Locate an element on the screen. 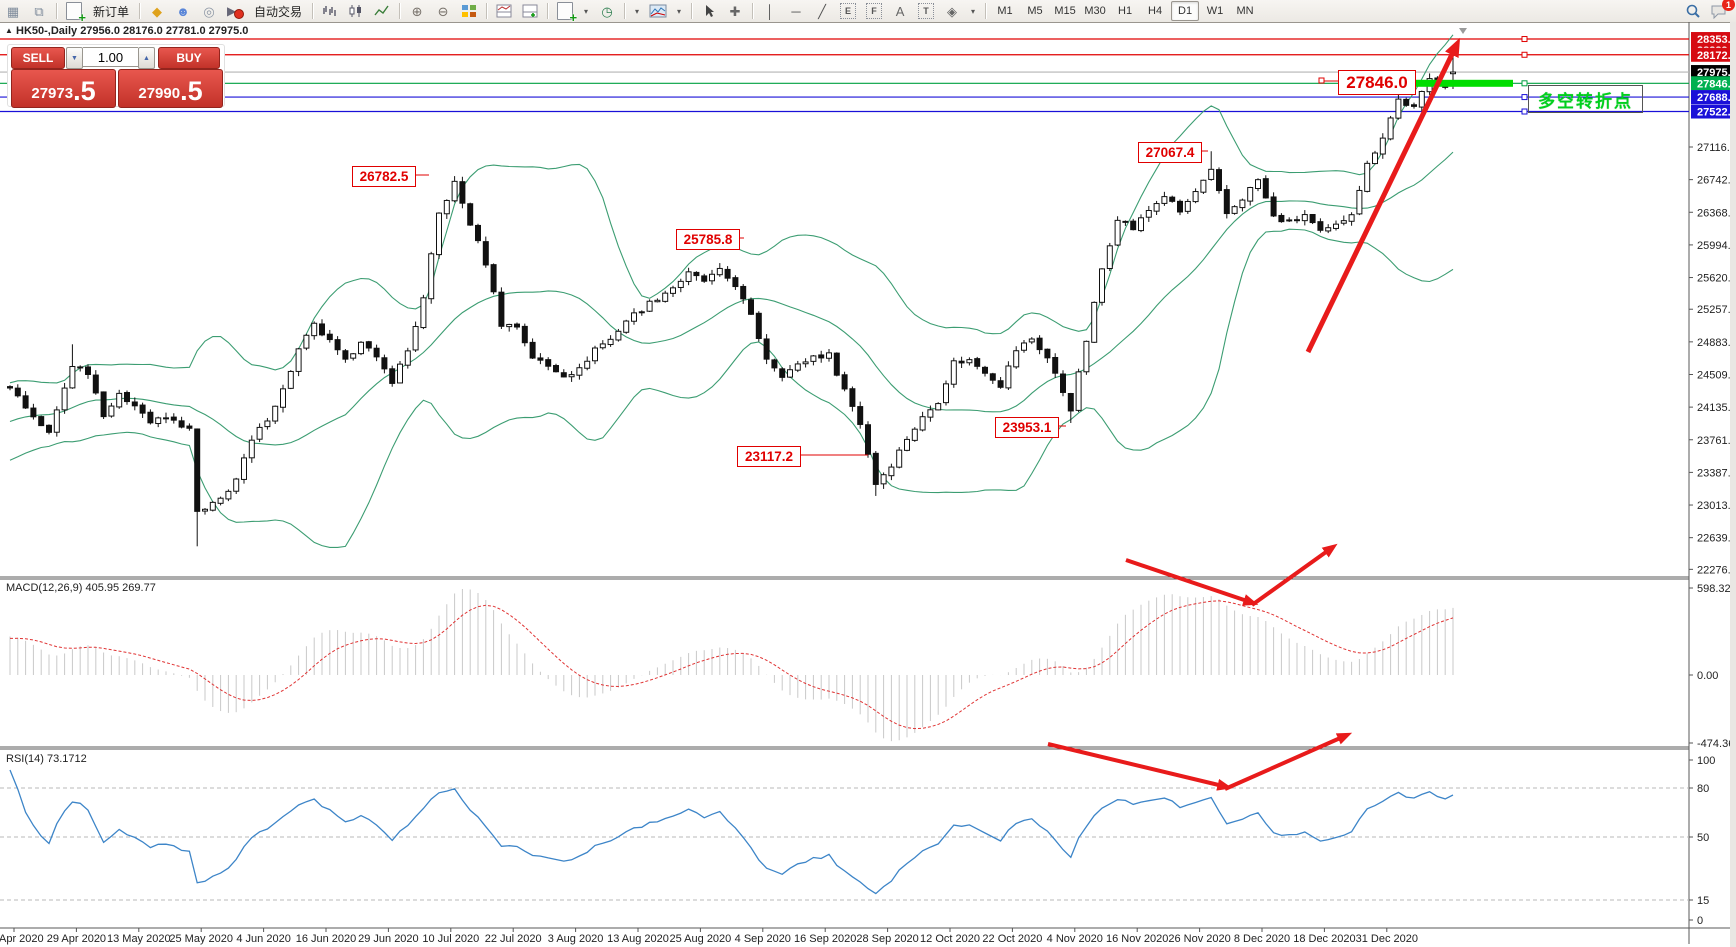  price-annotation: 25785.8 is located at coordinates (708, 239).